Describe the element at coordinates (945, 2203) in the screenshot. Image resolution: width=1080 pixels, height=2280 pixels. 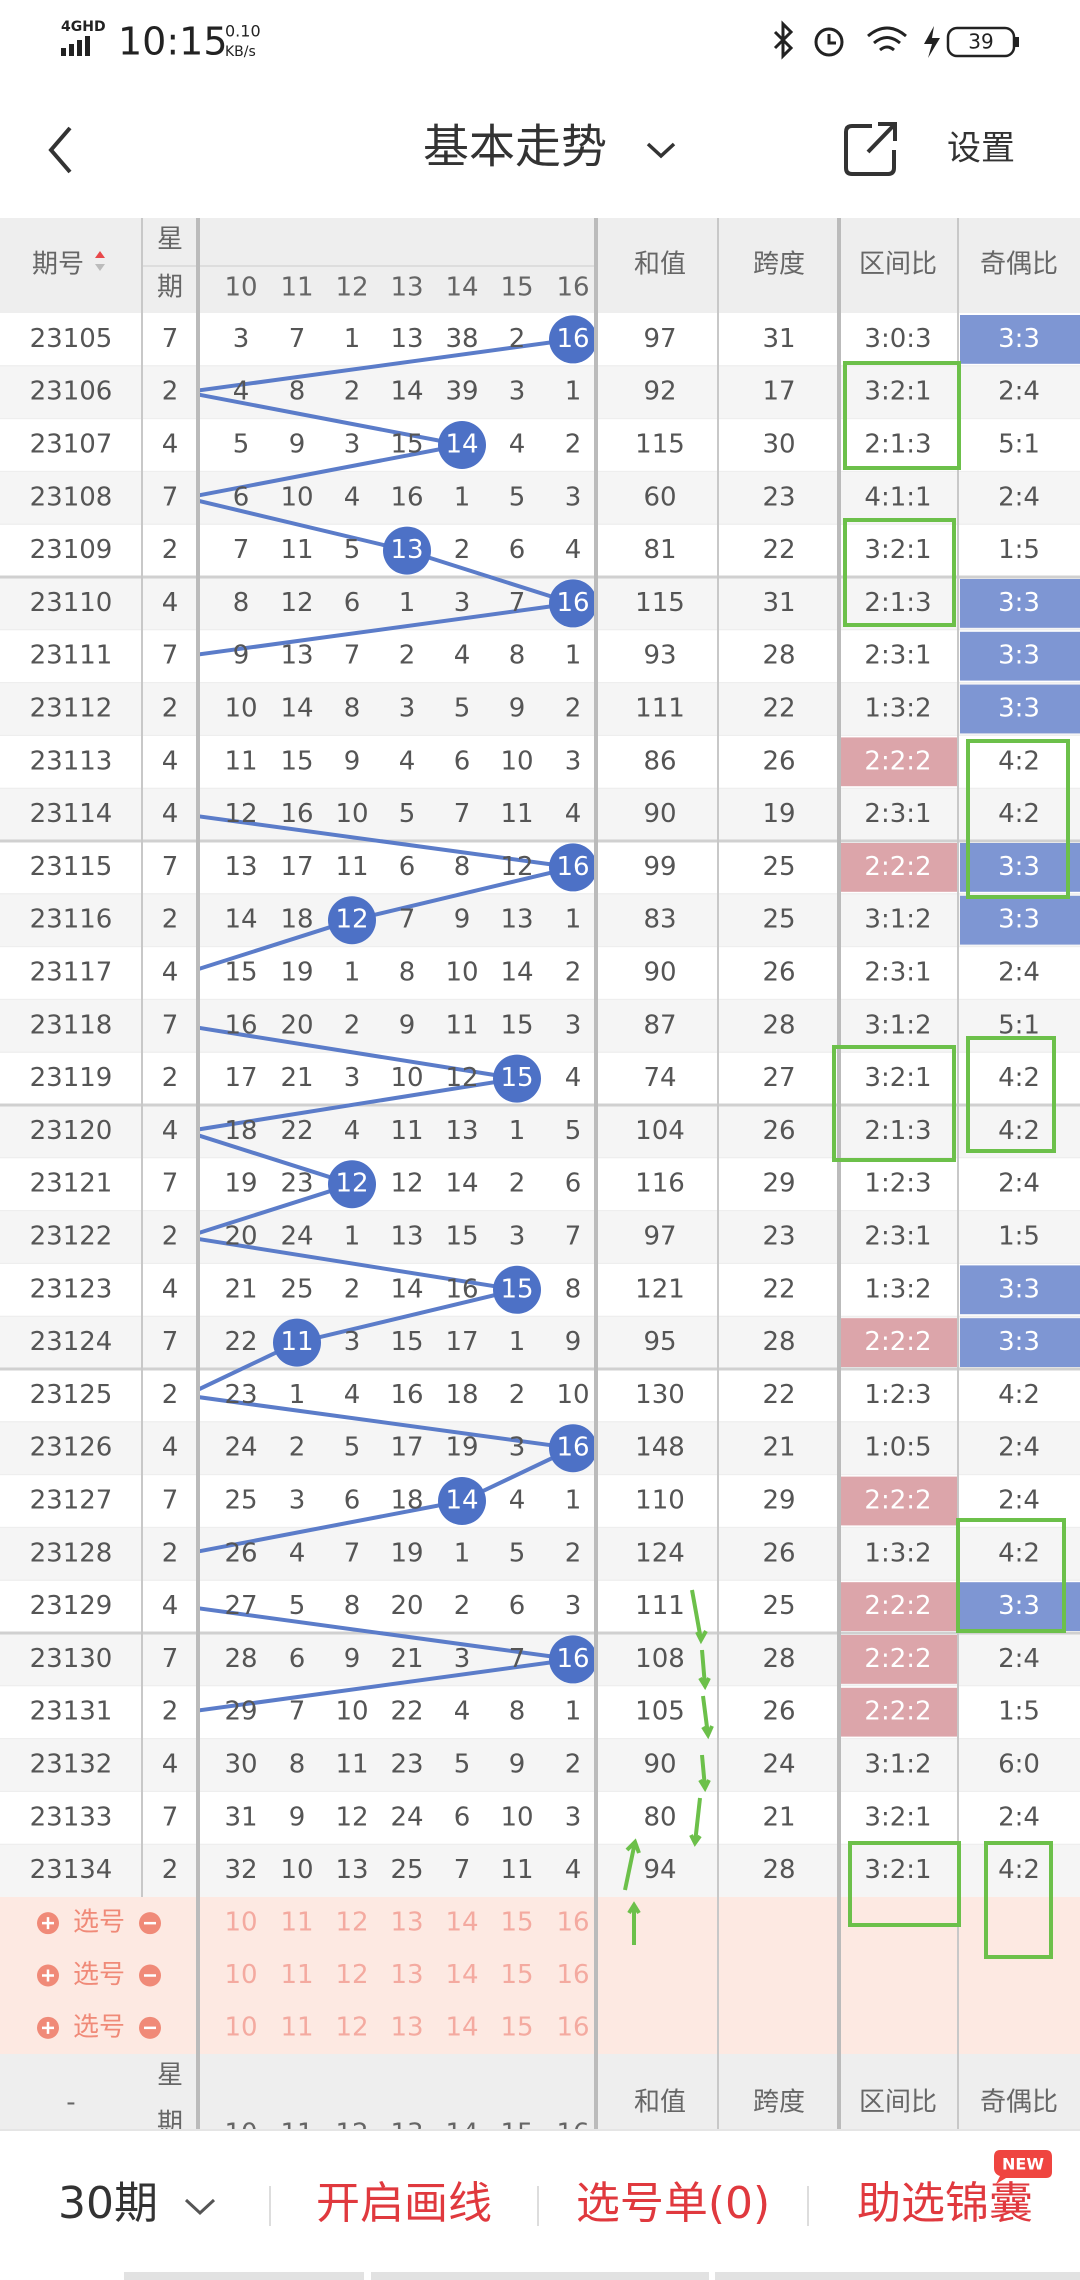
I see `assist-button: 助选锦囊` at that location.